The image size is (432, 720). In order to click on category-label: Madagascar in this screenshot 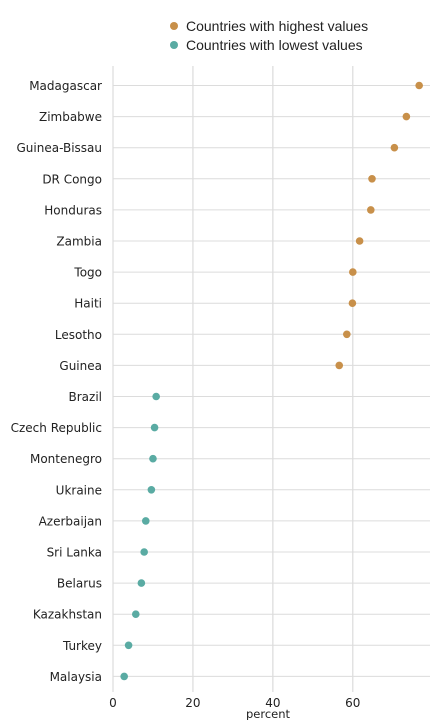, I will do `click(65, 86)`.